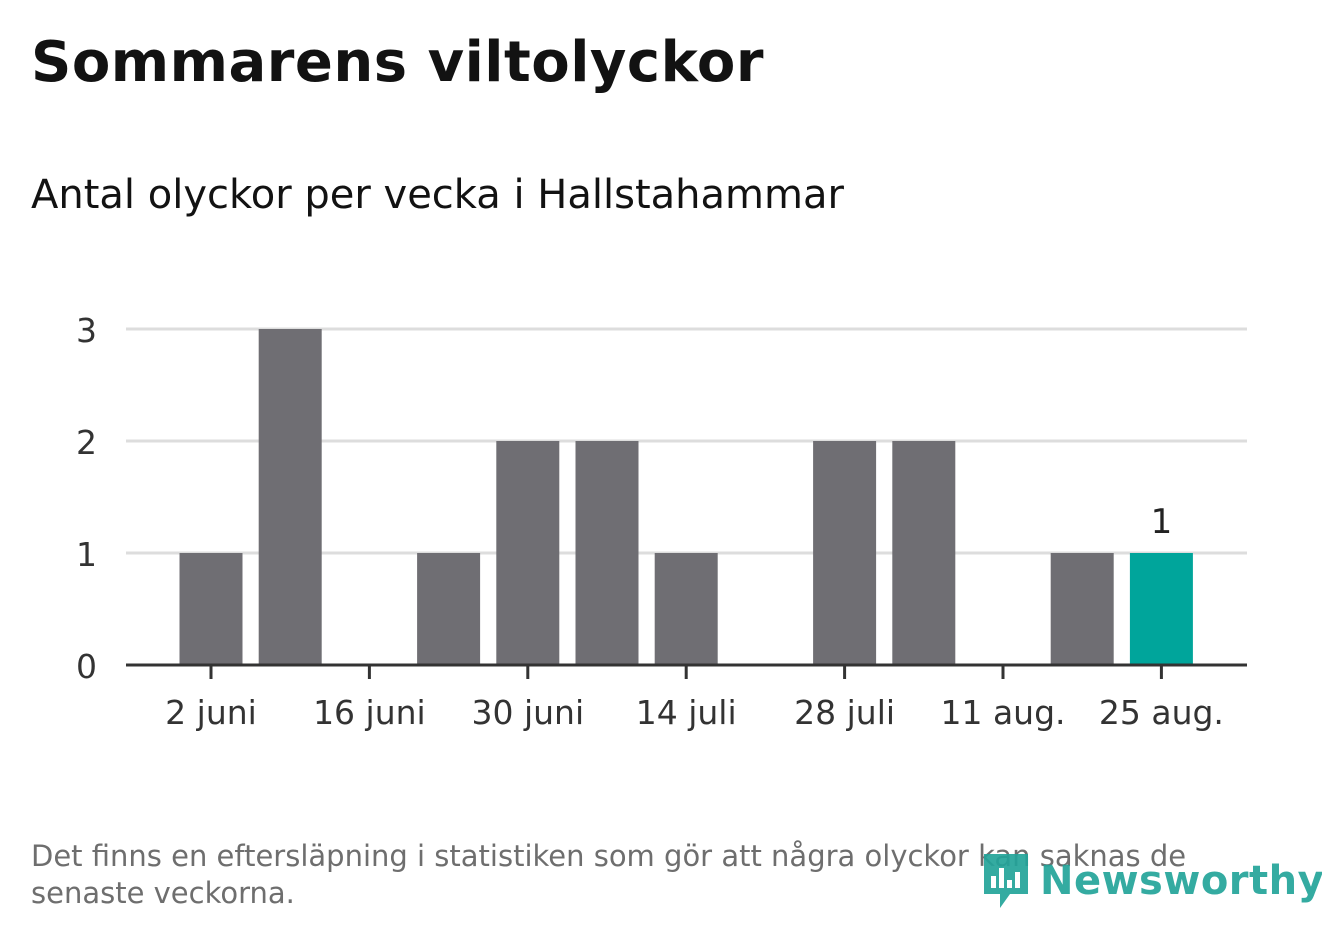 This screenshot has height=939, width=1322. I want to click on x-tick-label: 30 juni, so click(527, 712).